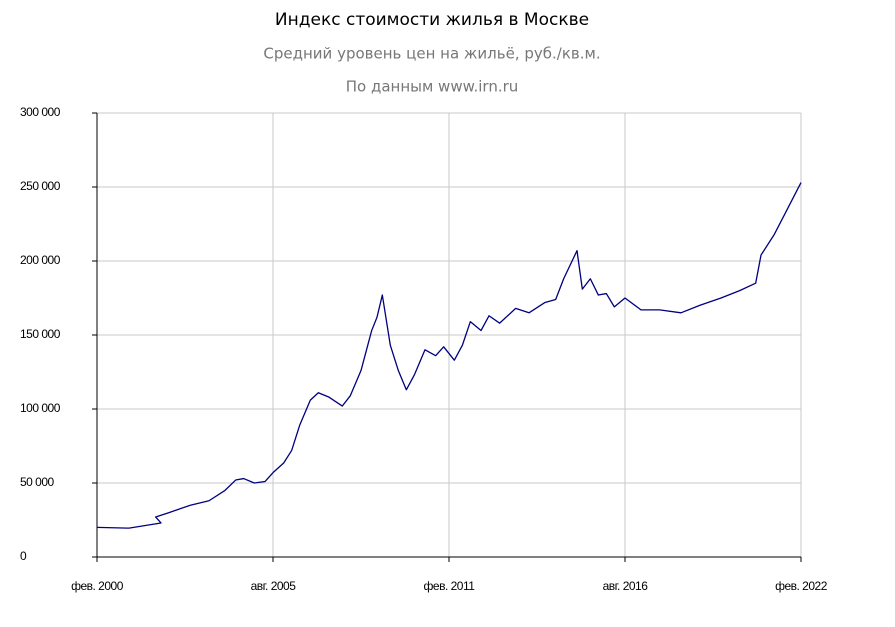  What do you see at coordinates (40, 186) in the screenshot?
I see `y-tick-label: 250 000` at bounding box center [40, 186].